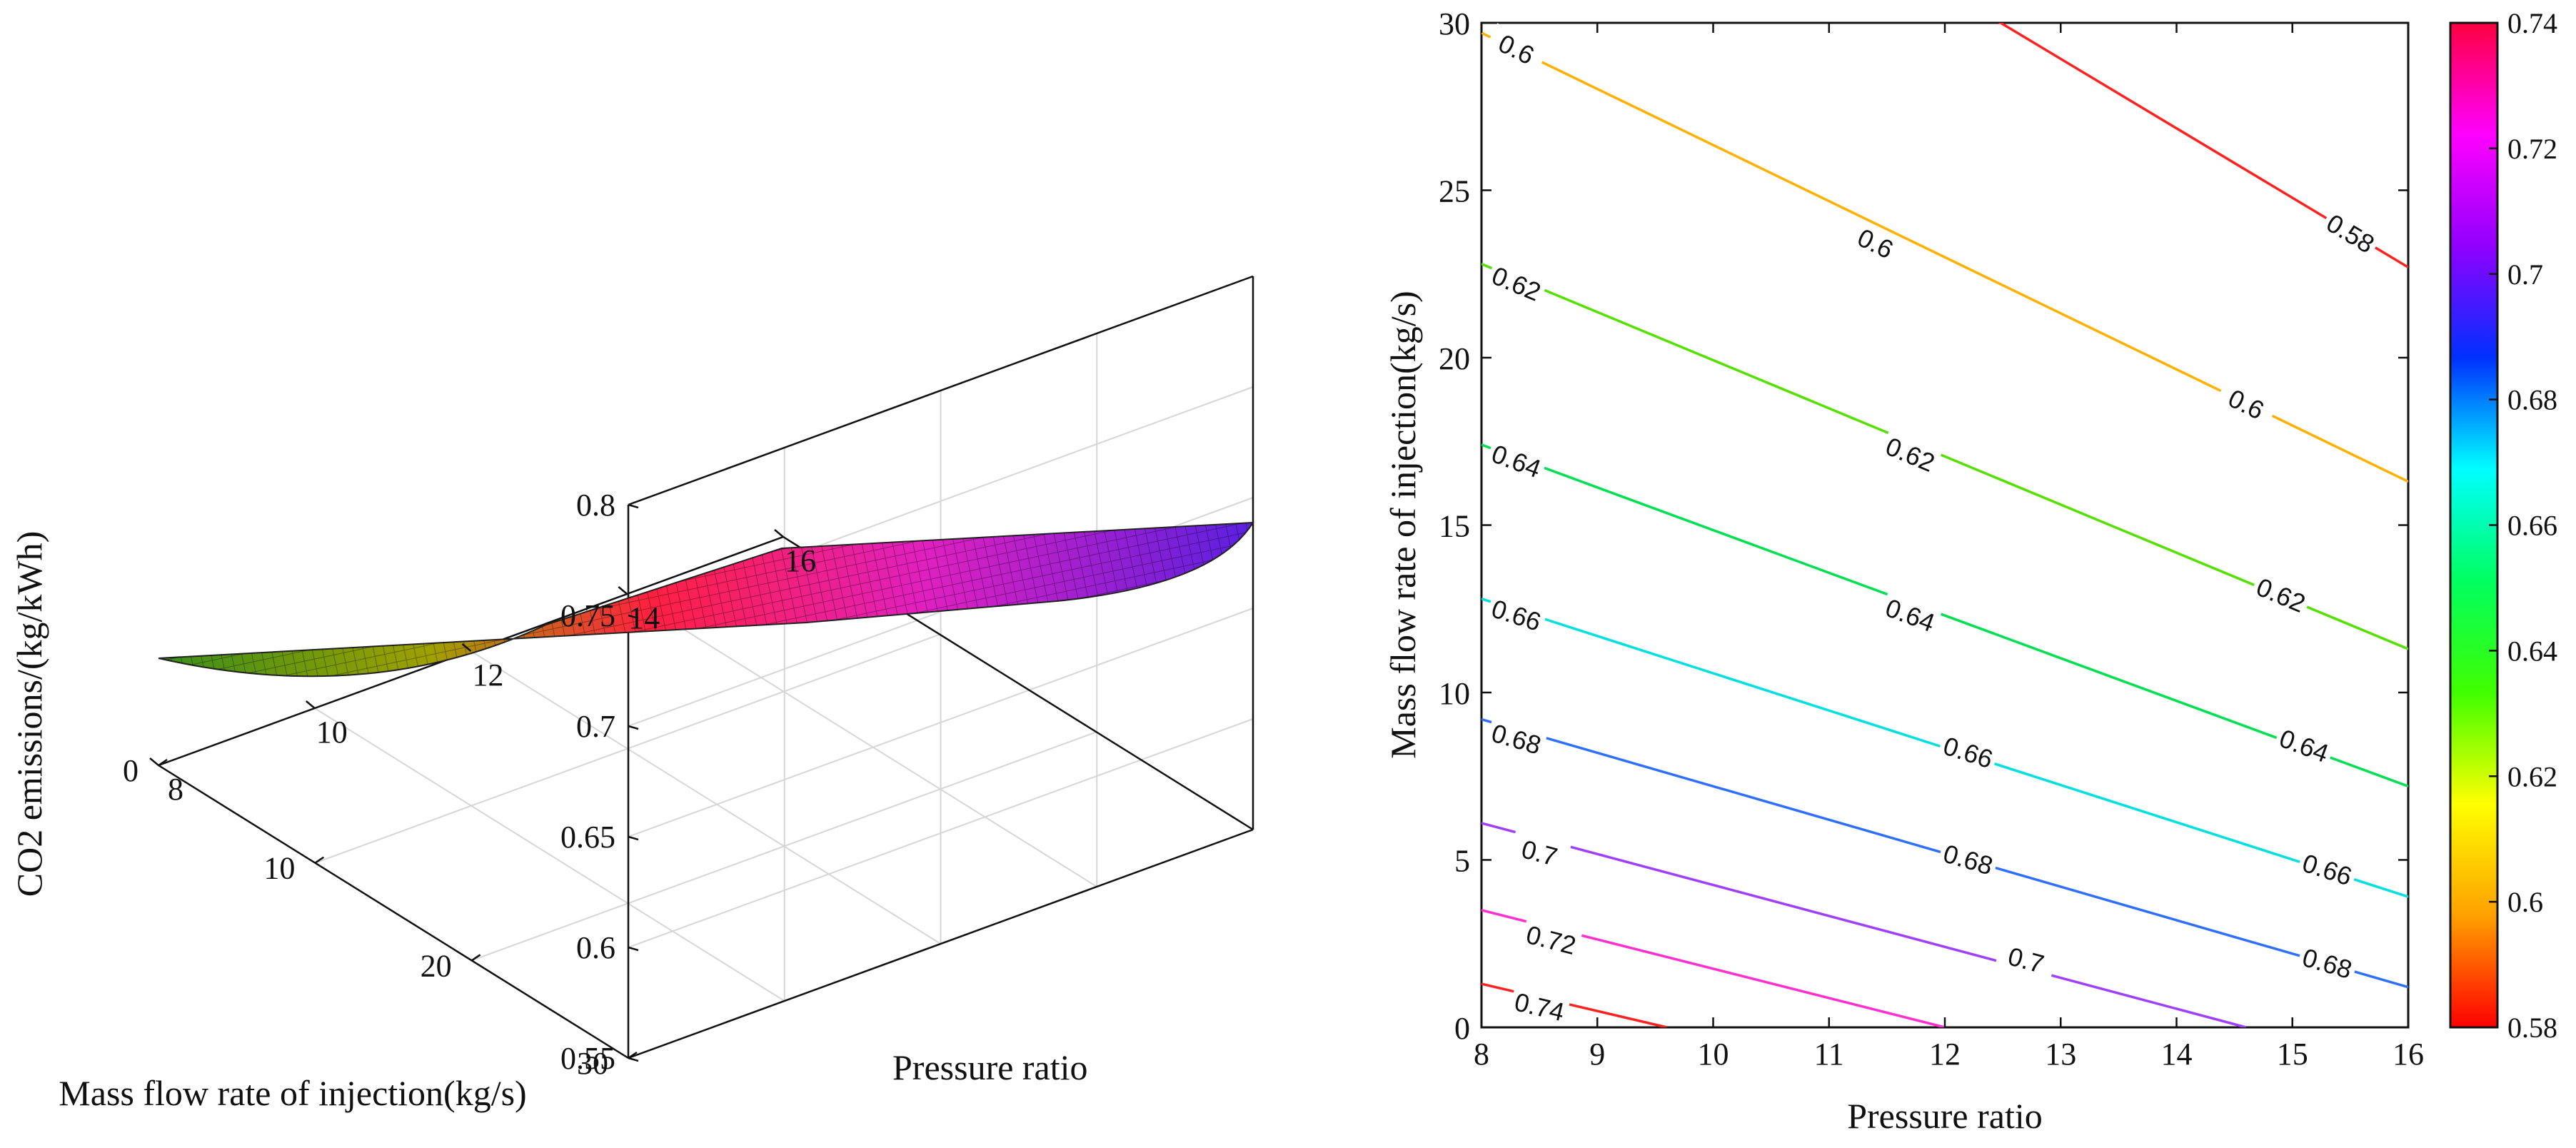  I want to click on colorbar-tick-label: 0.62, so click(2532, 776).